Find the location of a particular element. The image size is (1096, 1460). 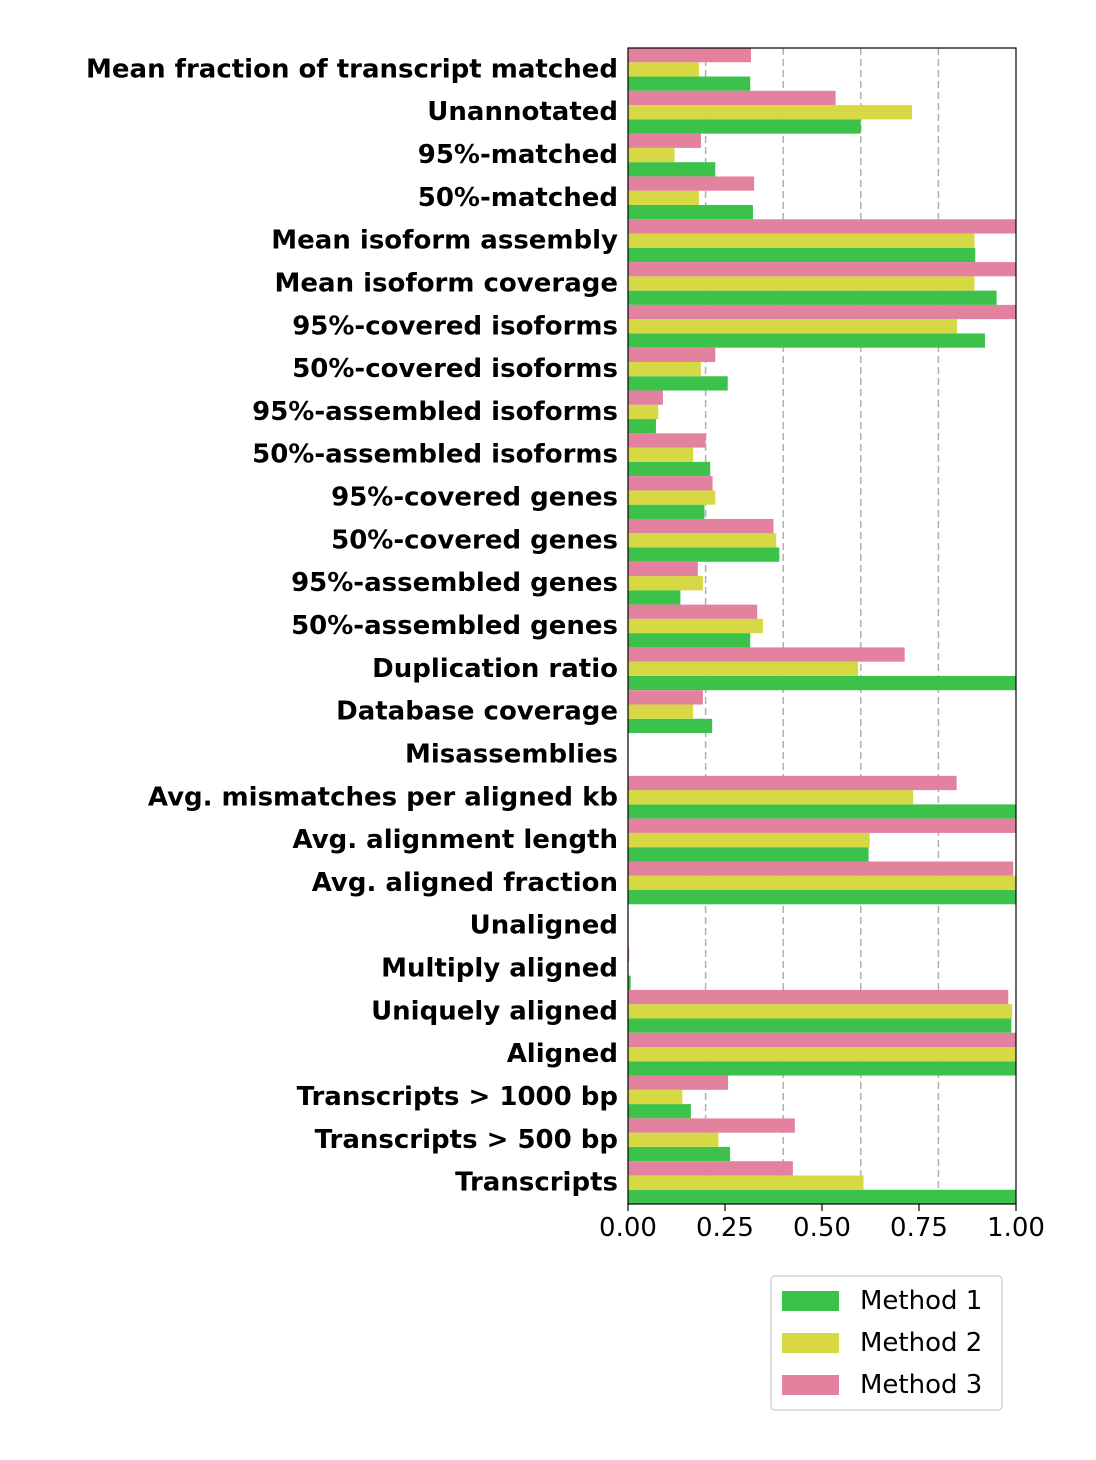

category-label: Avg. alignment length is located at coordinates (456, 840).